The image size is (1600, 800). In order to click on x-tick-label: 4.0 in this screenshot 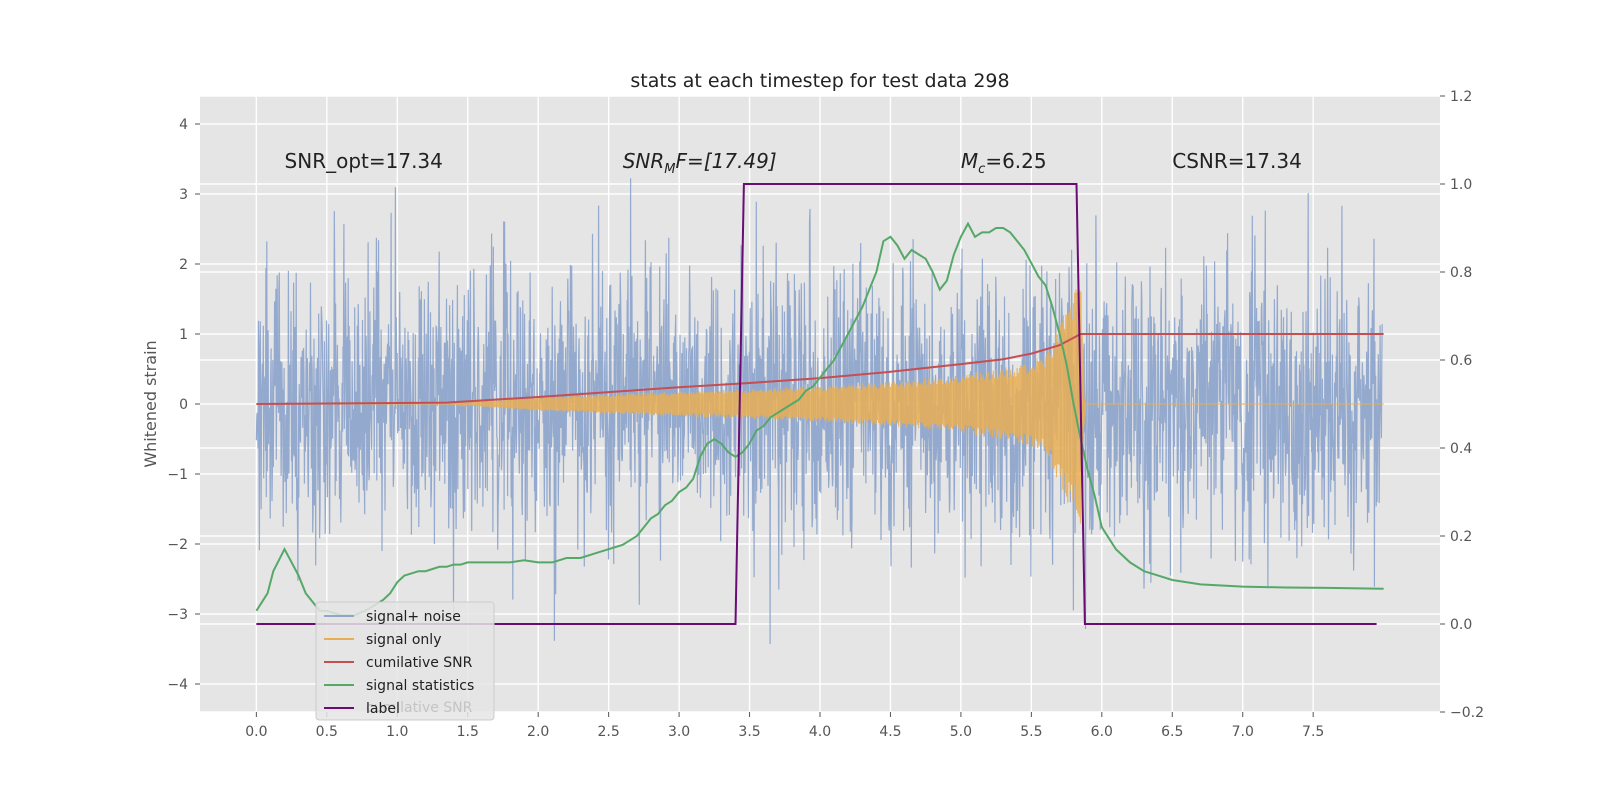, I will do `click(820, 732)`.